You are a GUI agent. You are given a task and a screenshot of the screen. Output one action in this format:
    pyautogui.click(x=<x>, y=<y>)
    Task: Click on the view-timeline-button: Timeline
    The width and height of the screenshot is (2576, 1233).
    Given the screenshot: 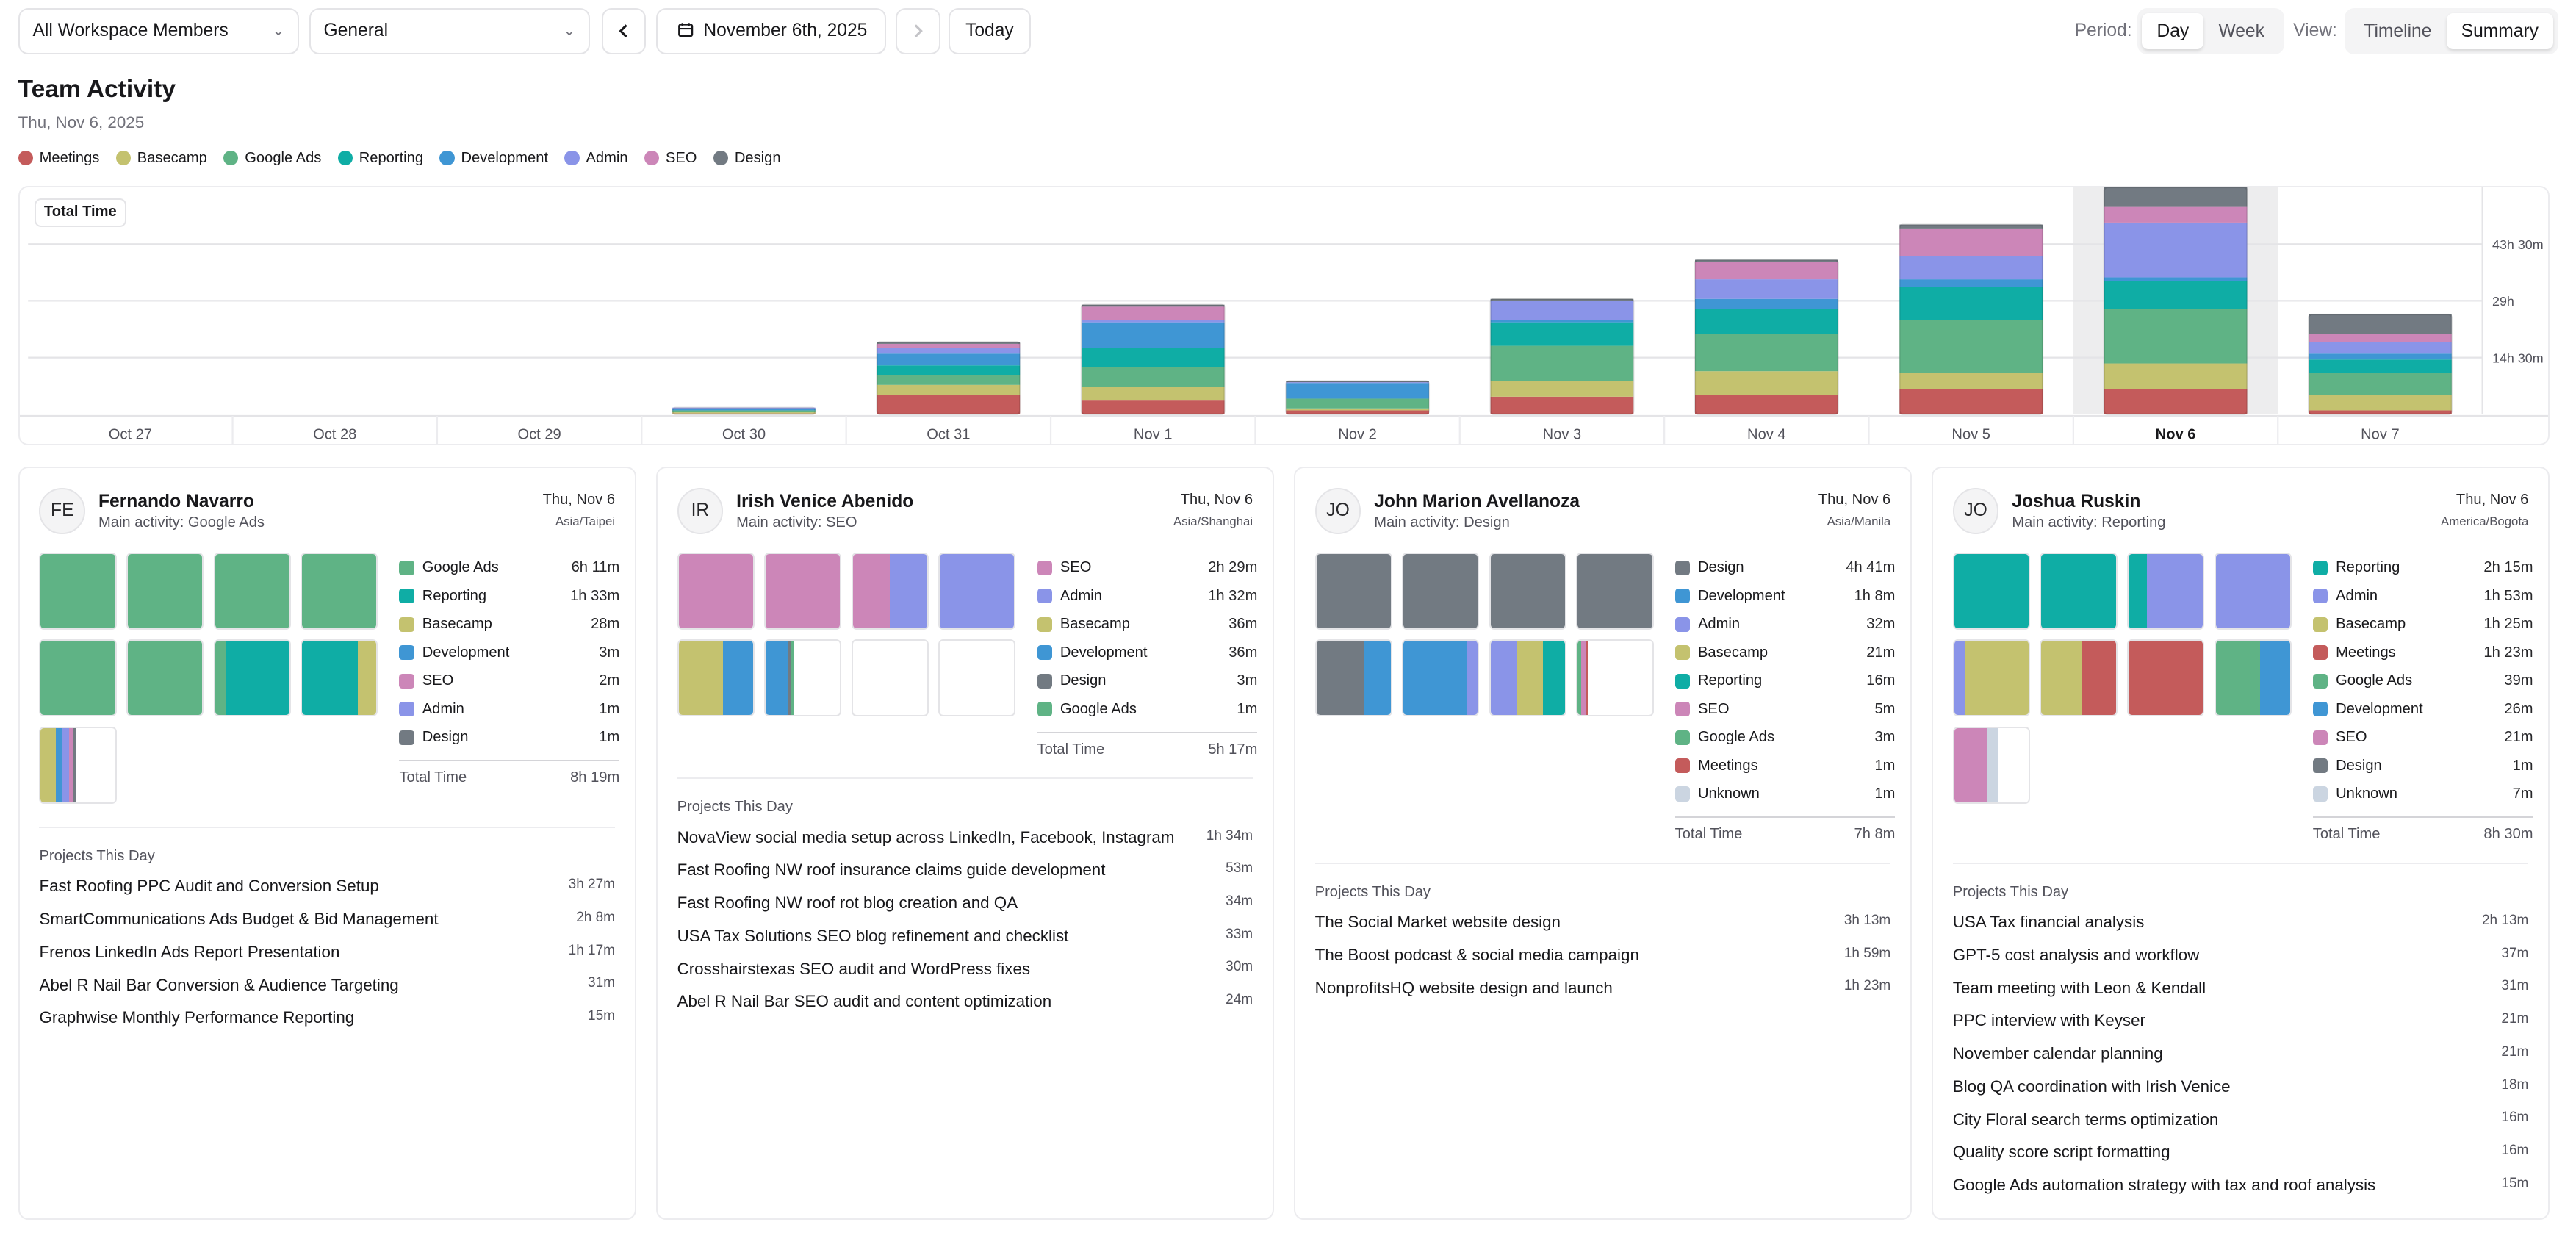 What is the action you would take?
    pyautogui.click(x=2398, y=31)
    